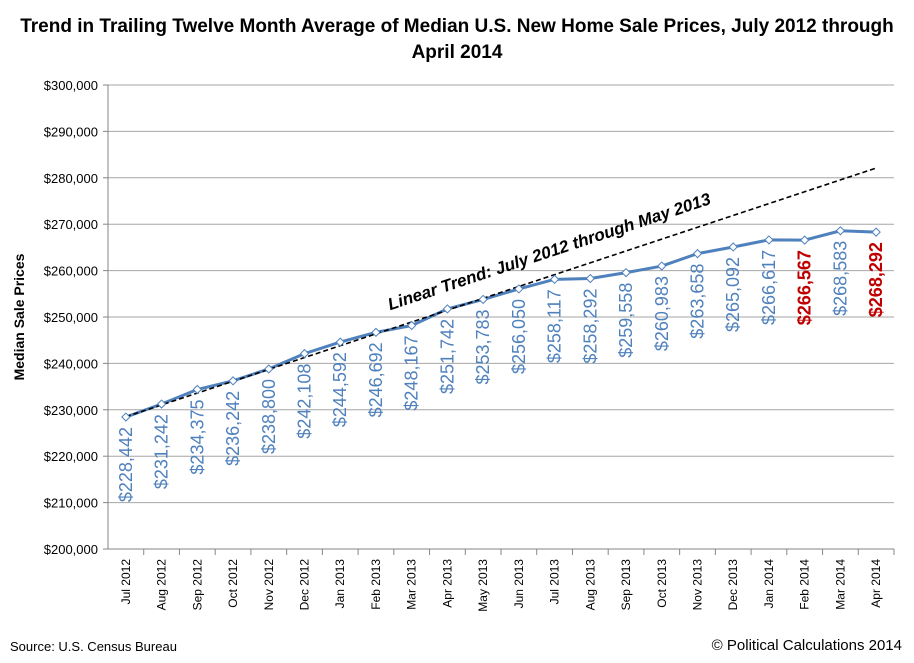  Describe the element at coordinates (626, 320) in the screenshot. I see `data-label: $259,558` at that location.